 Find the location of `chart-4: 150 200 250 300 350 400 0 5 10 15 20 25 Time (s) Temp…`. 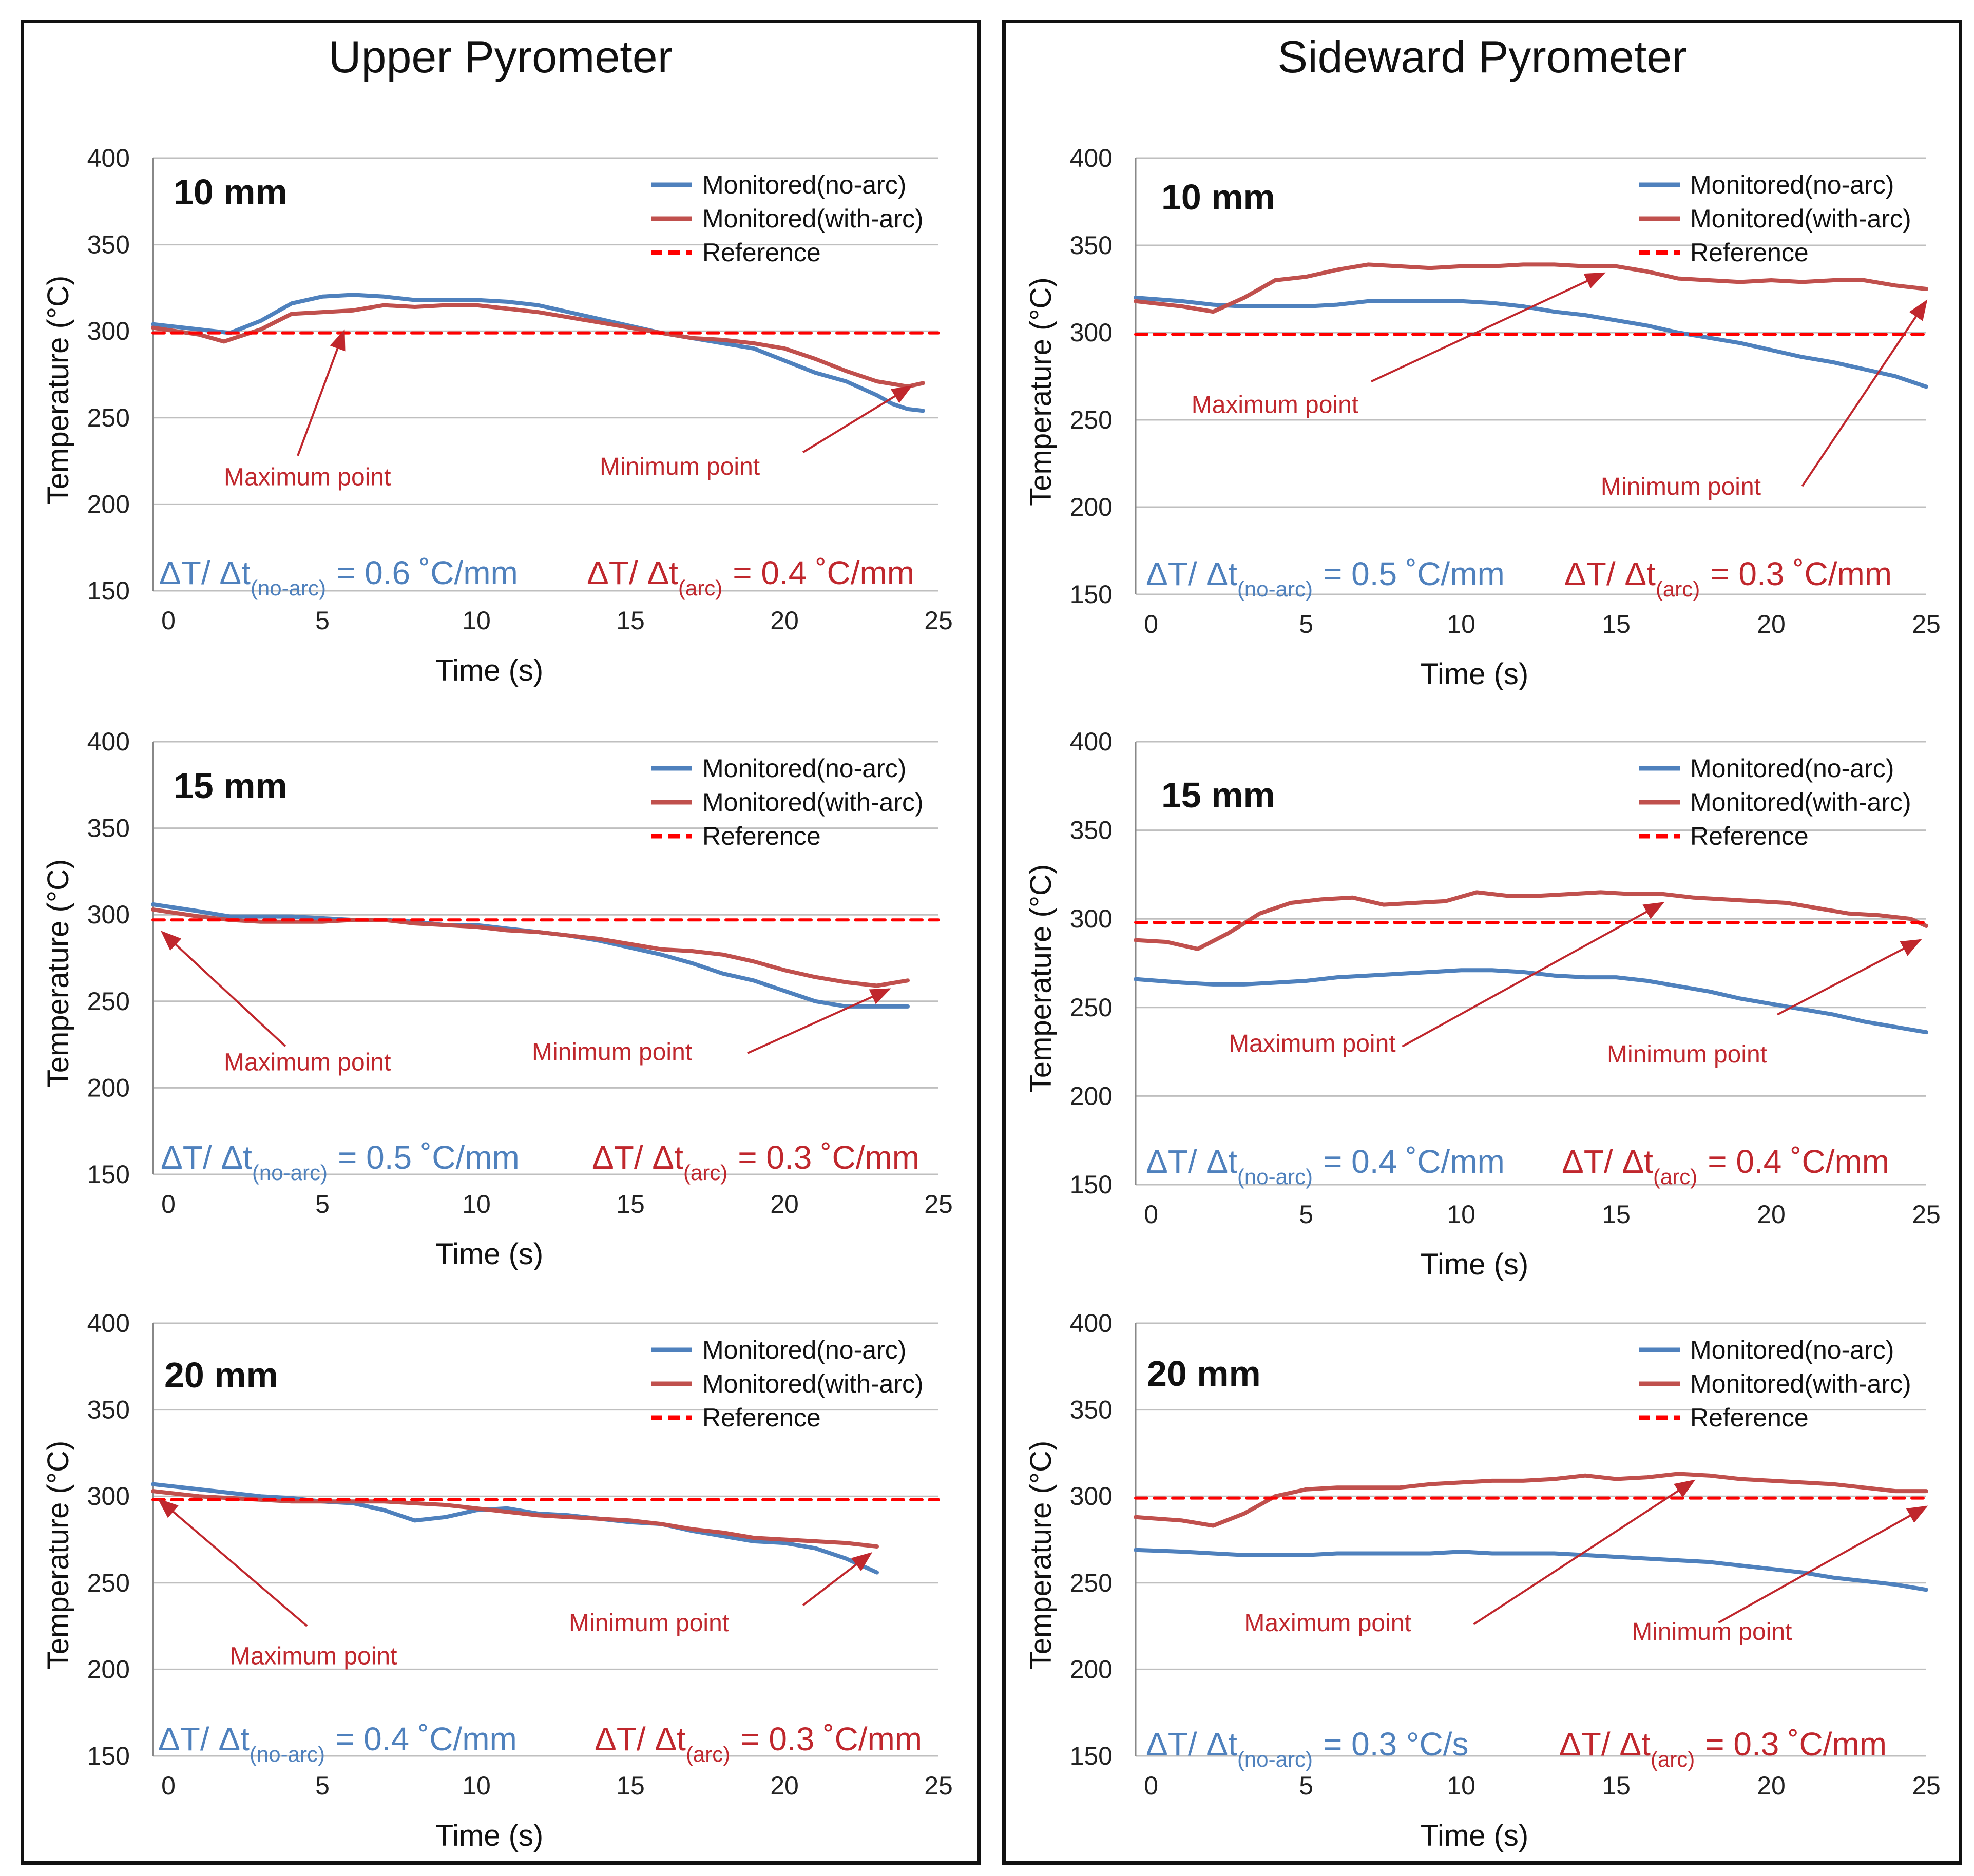

chart-4: 150 200 250 300 350 400 0 5 10 15 20 25 Time (s) Temp… is located at coordinates (1482, 1004).